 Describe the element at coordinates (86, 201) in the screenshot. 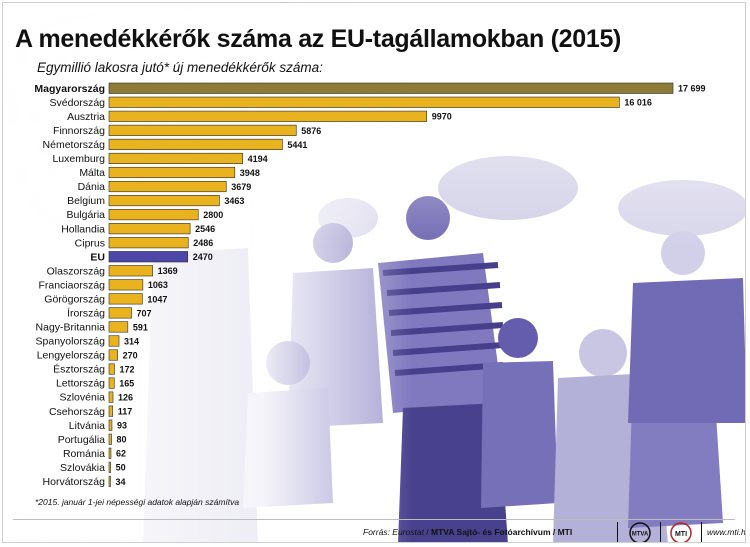

I see `category-label: Belgium` at that location.